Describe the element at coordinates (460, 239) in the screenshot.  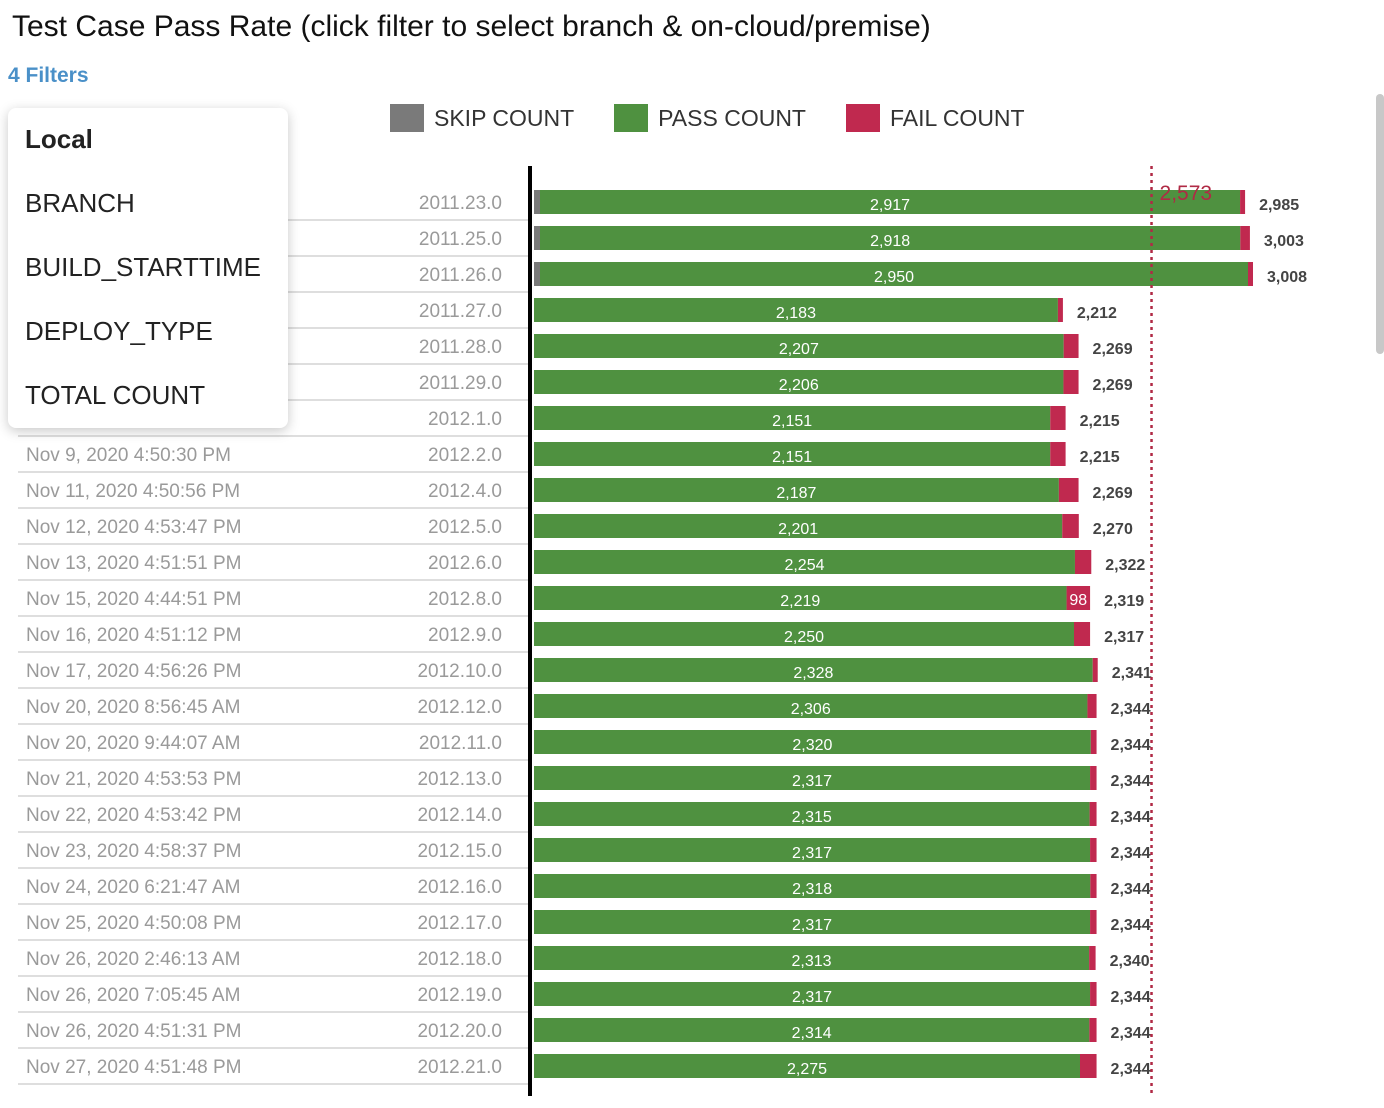
I see `row-version-label: 2011.25.0` at that location.